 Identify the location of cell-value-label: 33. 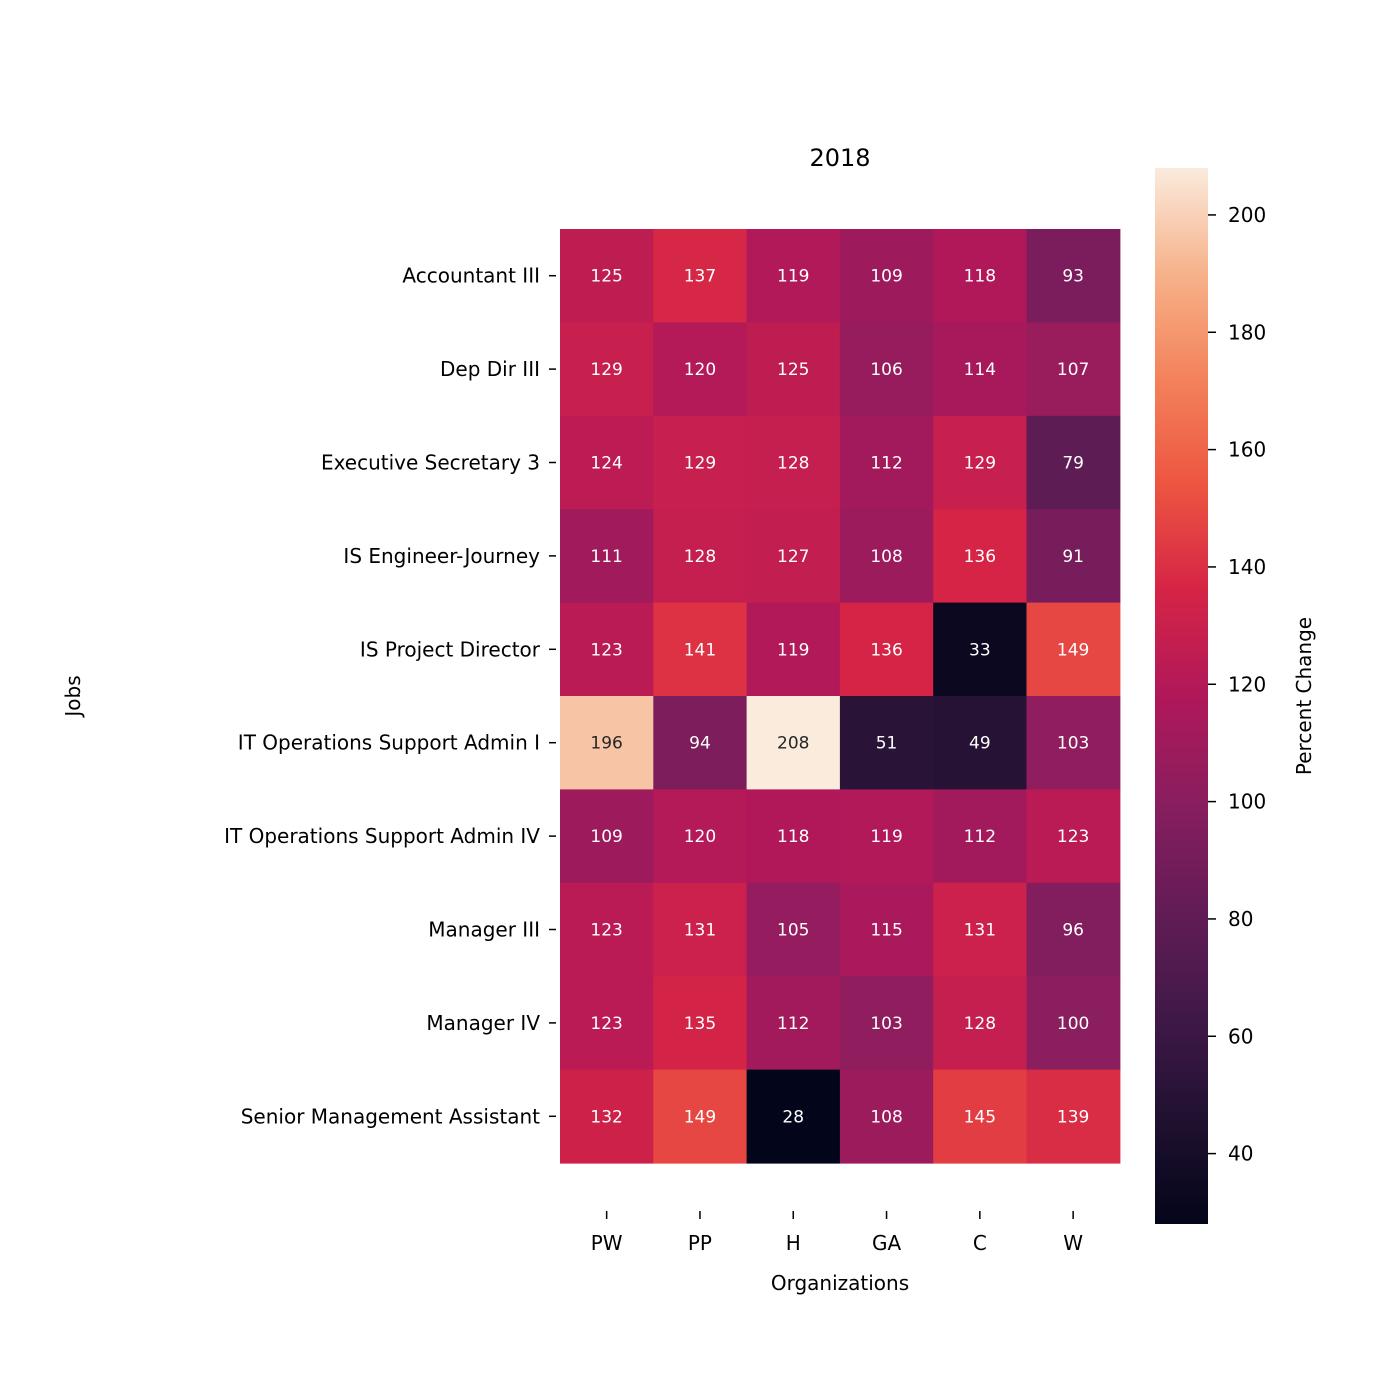
(980, 650).